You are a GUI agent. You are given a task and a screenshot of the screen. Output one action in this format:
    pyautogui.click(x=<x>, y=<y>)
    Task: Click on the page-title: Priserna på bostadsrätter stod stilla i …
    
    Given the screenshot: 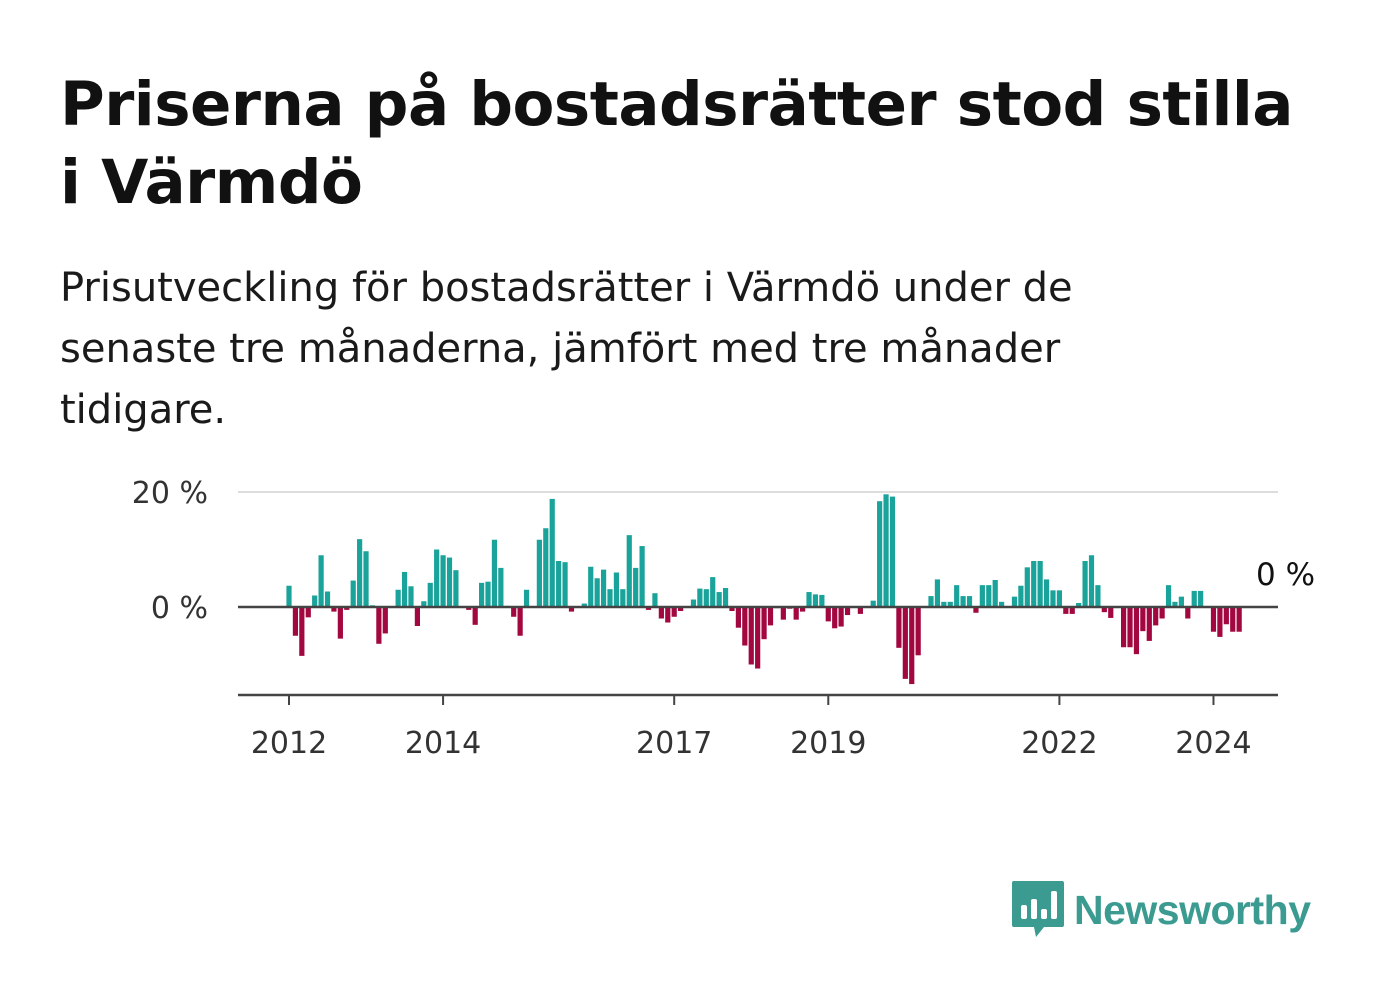 What is the action you would take?
    pyautogui.click(x=676, y=143)
    